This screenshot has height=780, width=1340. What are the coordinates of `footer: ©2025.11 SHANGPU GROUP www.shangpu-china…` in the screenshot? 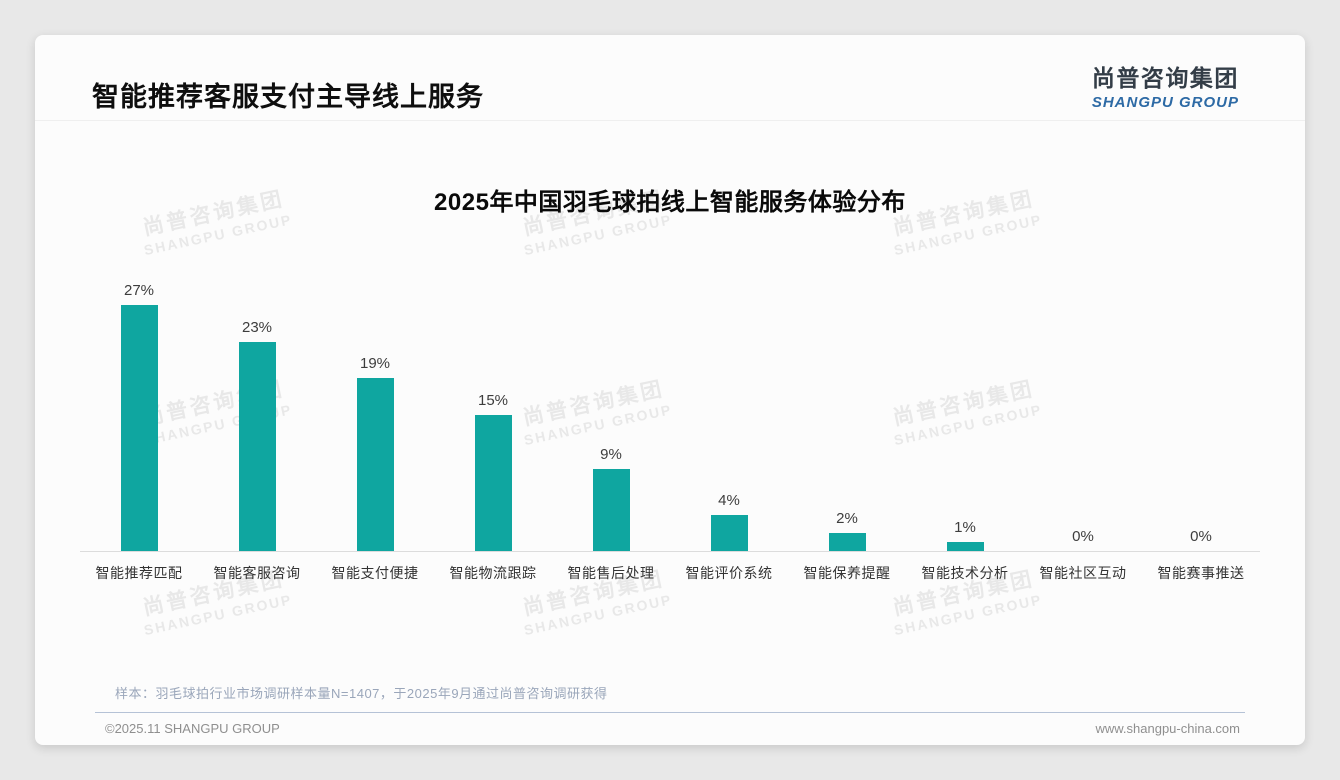 It's located at (672, 728).